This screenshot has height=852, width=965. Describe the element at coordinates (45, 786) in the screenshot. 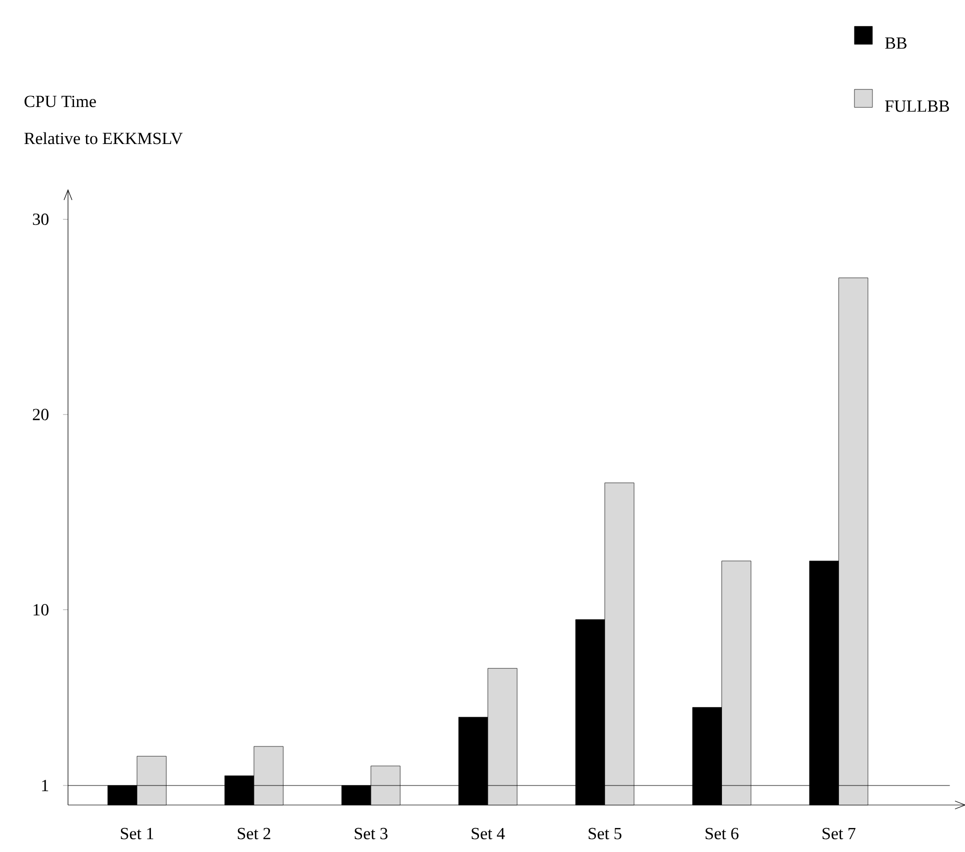

I see `y-tick-label: 1` at that location.